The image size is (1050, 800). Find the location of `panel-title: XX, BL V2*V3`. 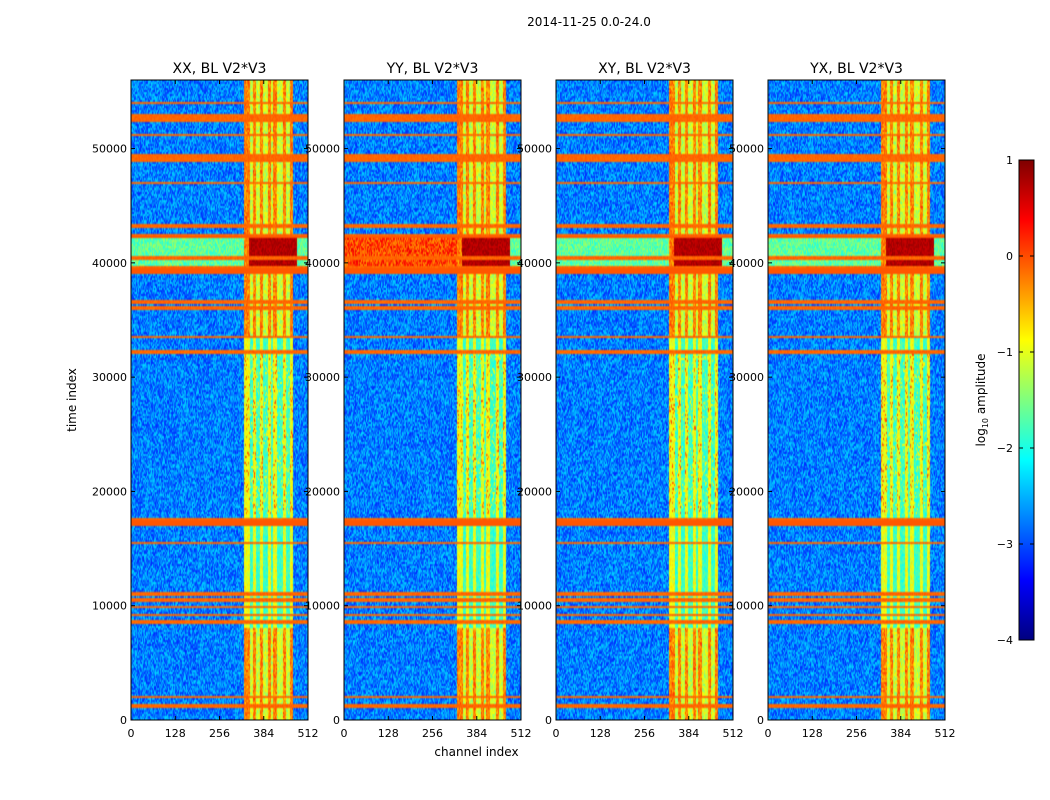

panel-title: XX, BL V2*V3 is located at coordinates (220, 69).